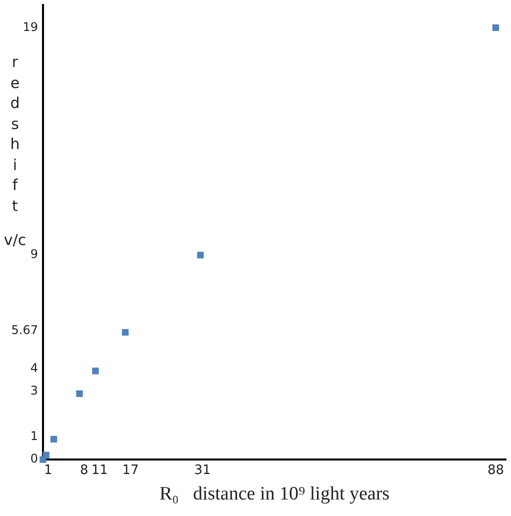 The width and height of the screenshot is (511, 516). What do you see at coordinates (202, 470) in the screenshot?
I see `x-tick-label: 31` at bounding box center [202, 470].